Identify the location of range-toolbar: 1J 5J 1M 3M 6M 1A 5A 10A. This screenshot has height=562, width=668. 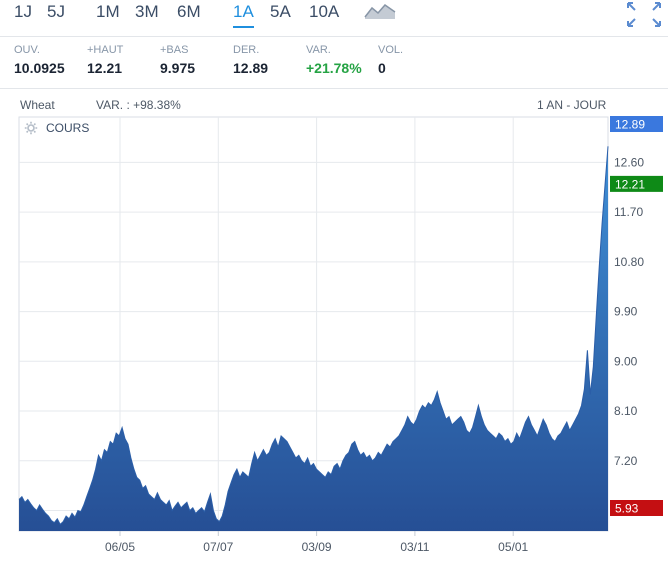
(334, 18).